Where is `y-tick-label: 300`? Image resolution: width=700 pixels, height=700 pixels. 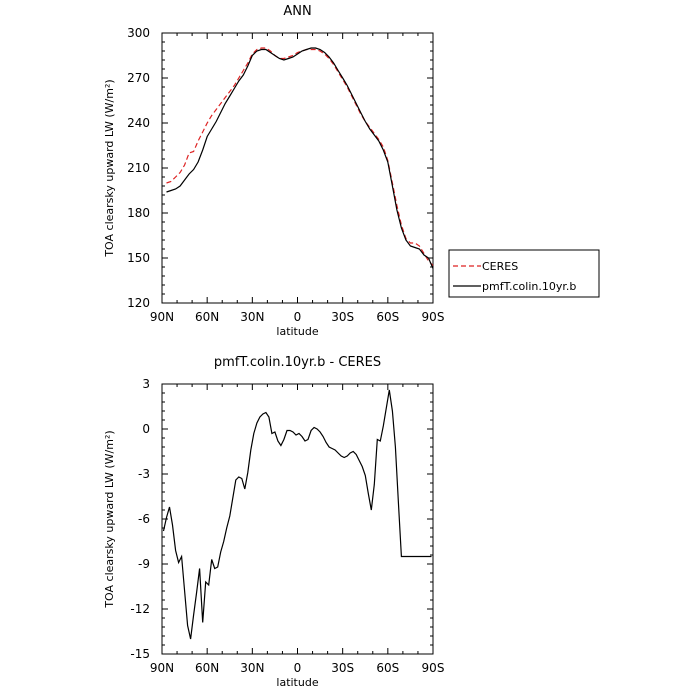 y-tick-label: 300 is located at coordinates (138, 33).